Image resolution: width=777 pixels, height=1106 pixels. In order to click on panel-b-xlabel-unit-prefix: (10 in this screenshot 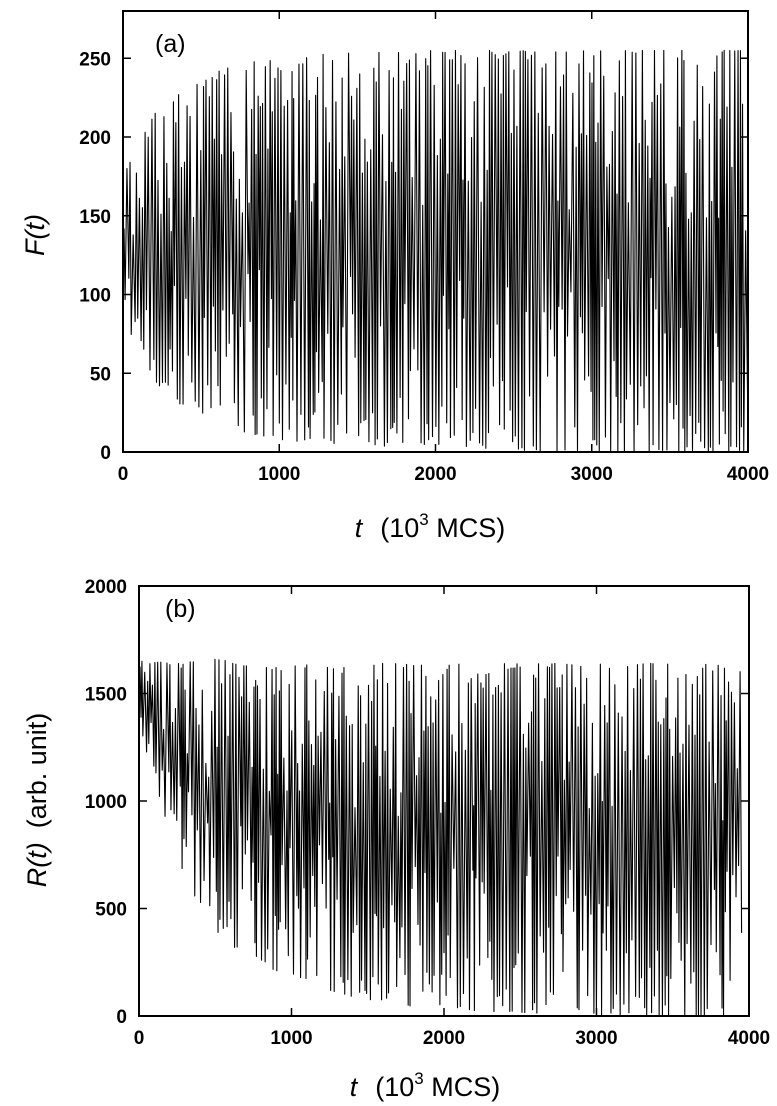, I will do `click(394, 1087)`.